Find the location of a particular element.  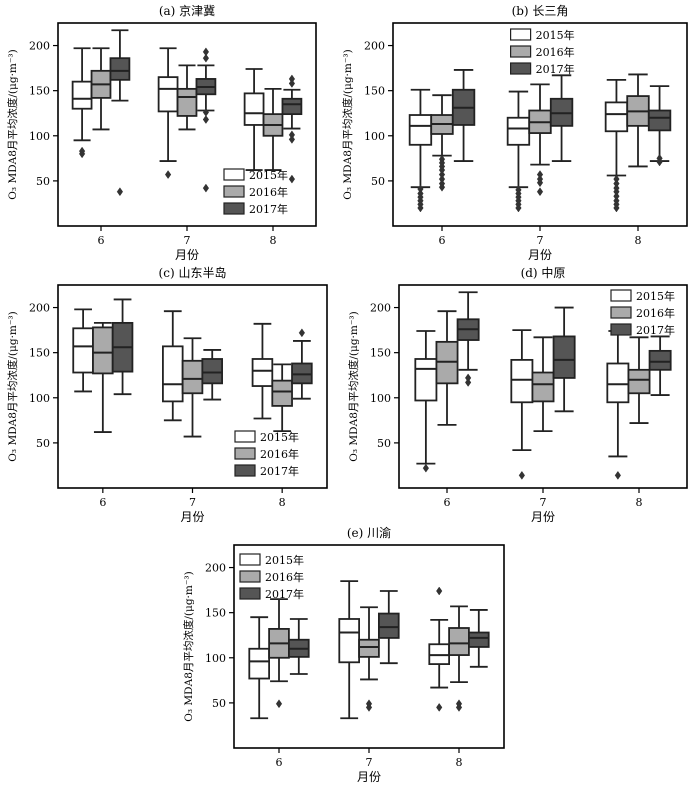

panel-title: (c) 山东半岛 is located at coordinates (193, 272).